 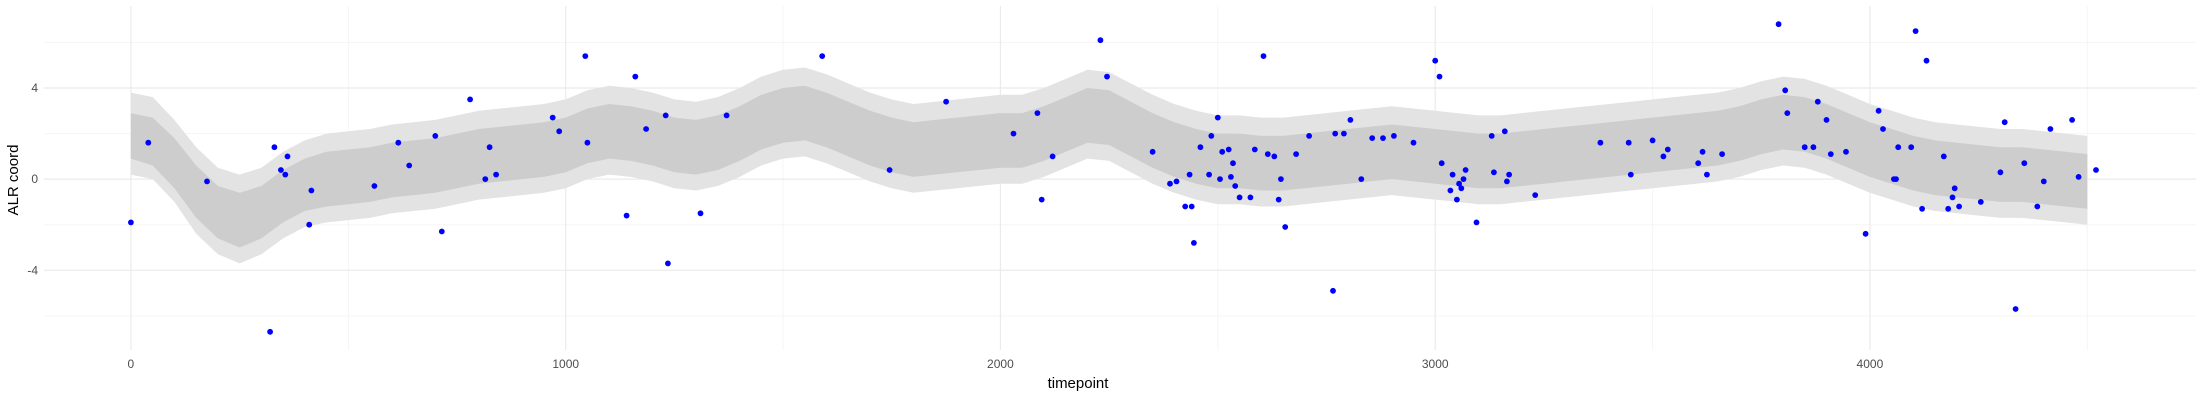 What do you see at coordinates (32, 270) in the screenshot?
I see `y-tick-label: -4` at bounding box center [32, 270].